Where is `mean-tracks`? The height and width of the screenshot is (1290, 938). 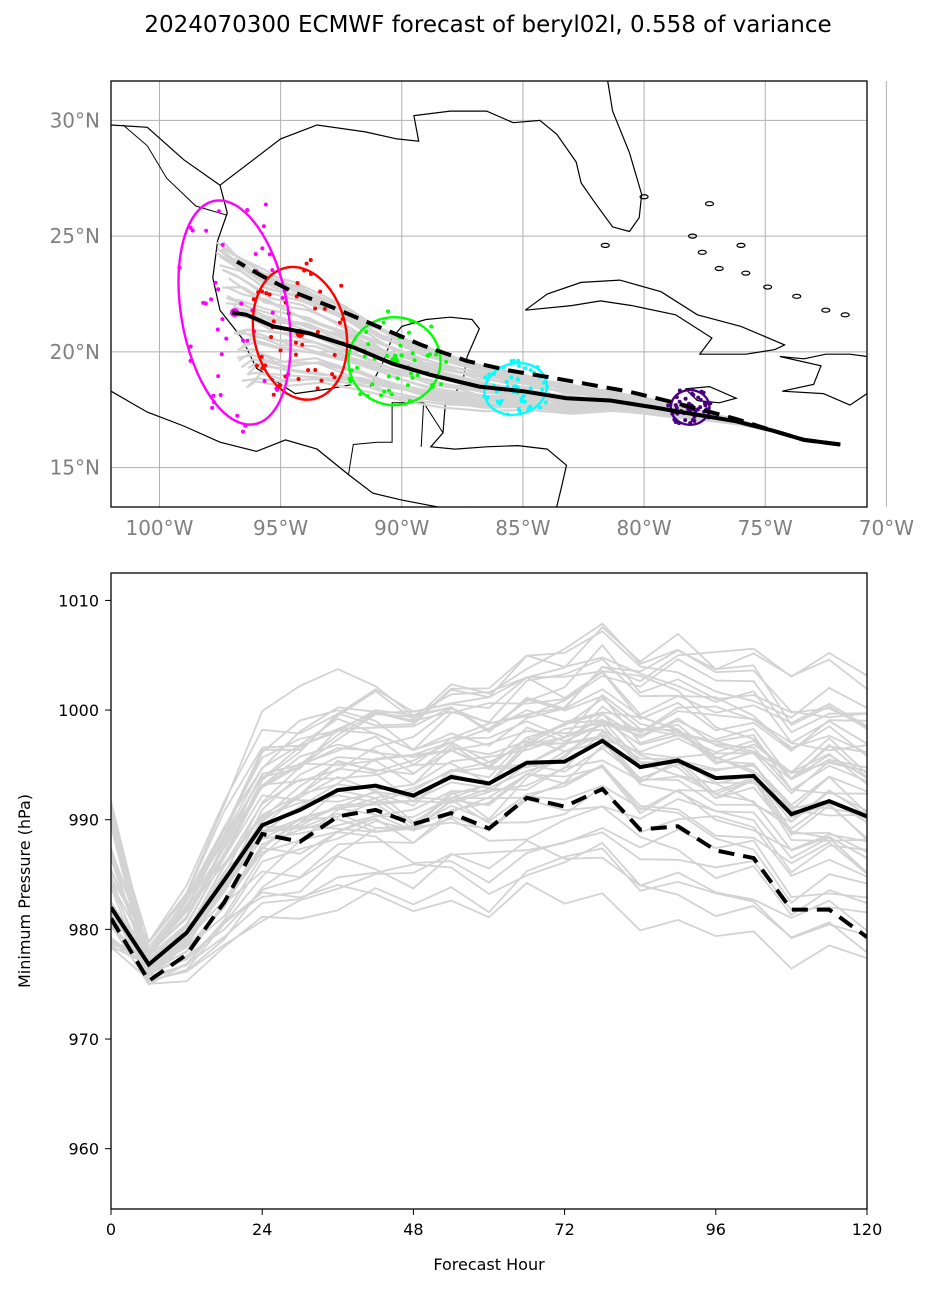
mean-tracks is located at coordinates (536, 353).